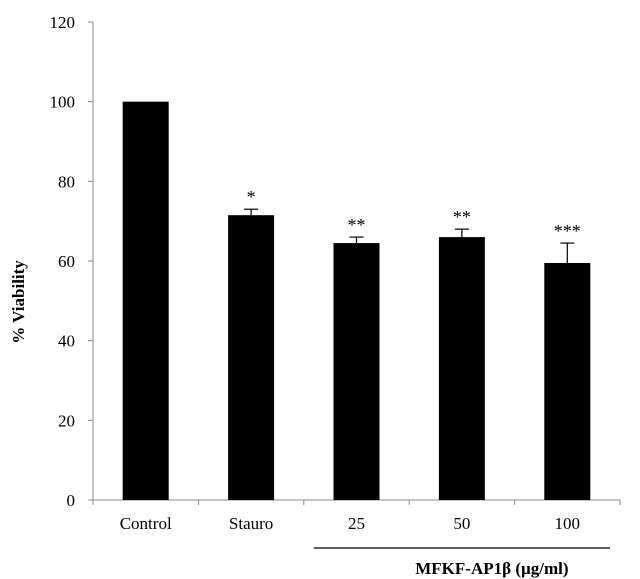  What do you see at coordinates (461, 523) in the screenshot?
I see `x-tick-label: 50` at bounding box center [461, 523].